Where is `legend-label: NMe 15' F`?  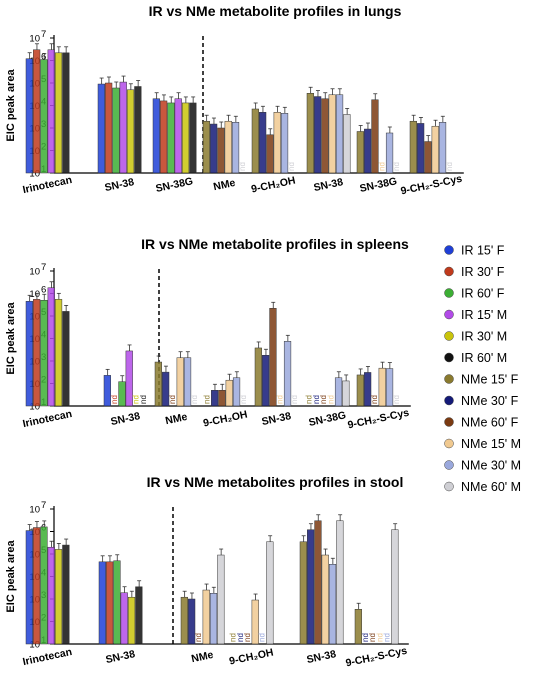 legend-label: NMe 15' F is located at coordinates (490, 380).